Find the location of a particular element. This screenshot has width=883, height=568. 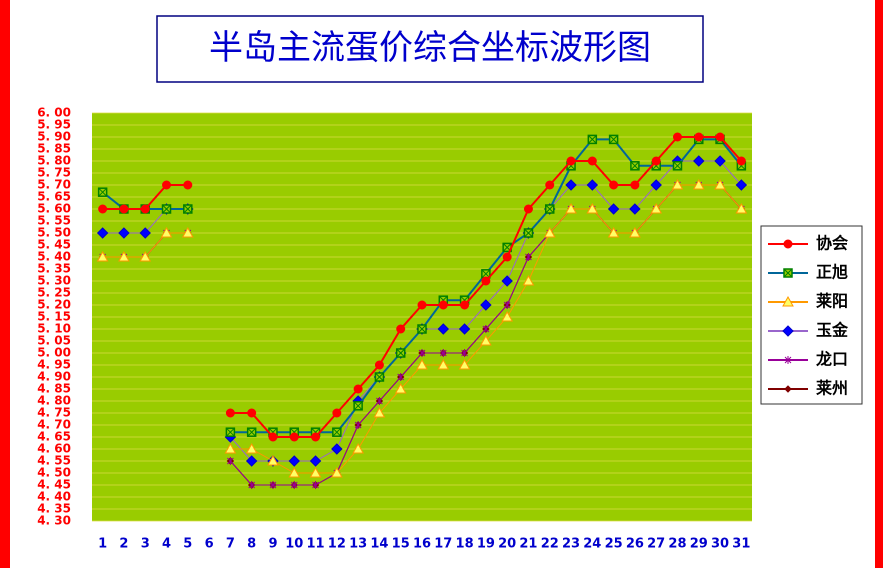

y-tick-label: 5. 95 is located at coordinates (54, 125).